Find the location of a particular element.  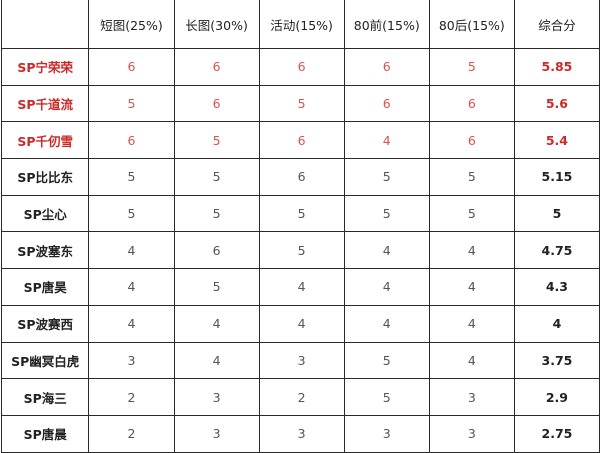

header-long-image: 长图(30%) is located at coordinates (216, 24).